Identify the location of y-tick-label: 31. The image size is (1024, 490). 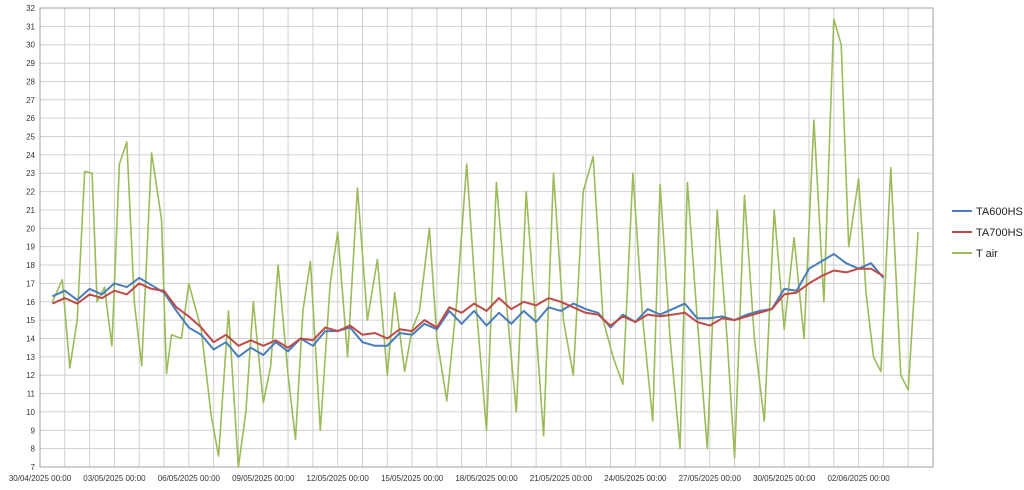
(30, 26).